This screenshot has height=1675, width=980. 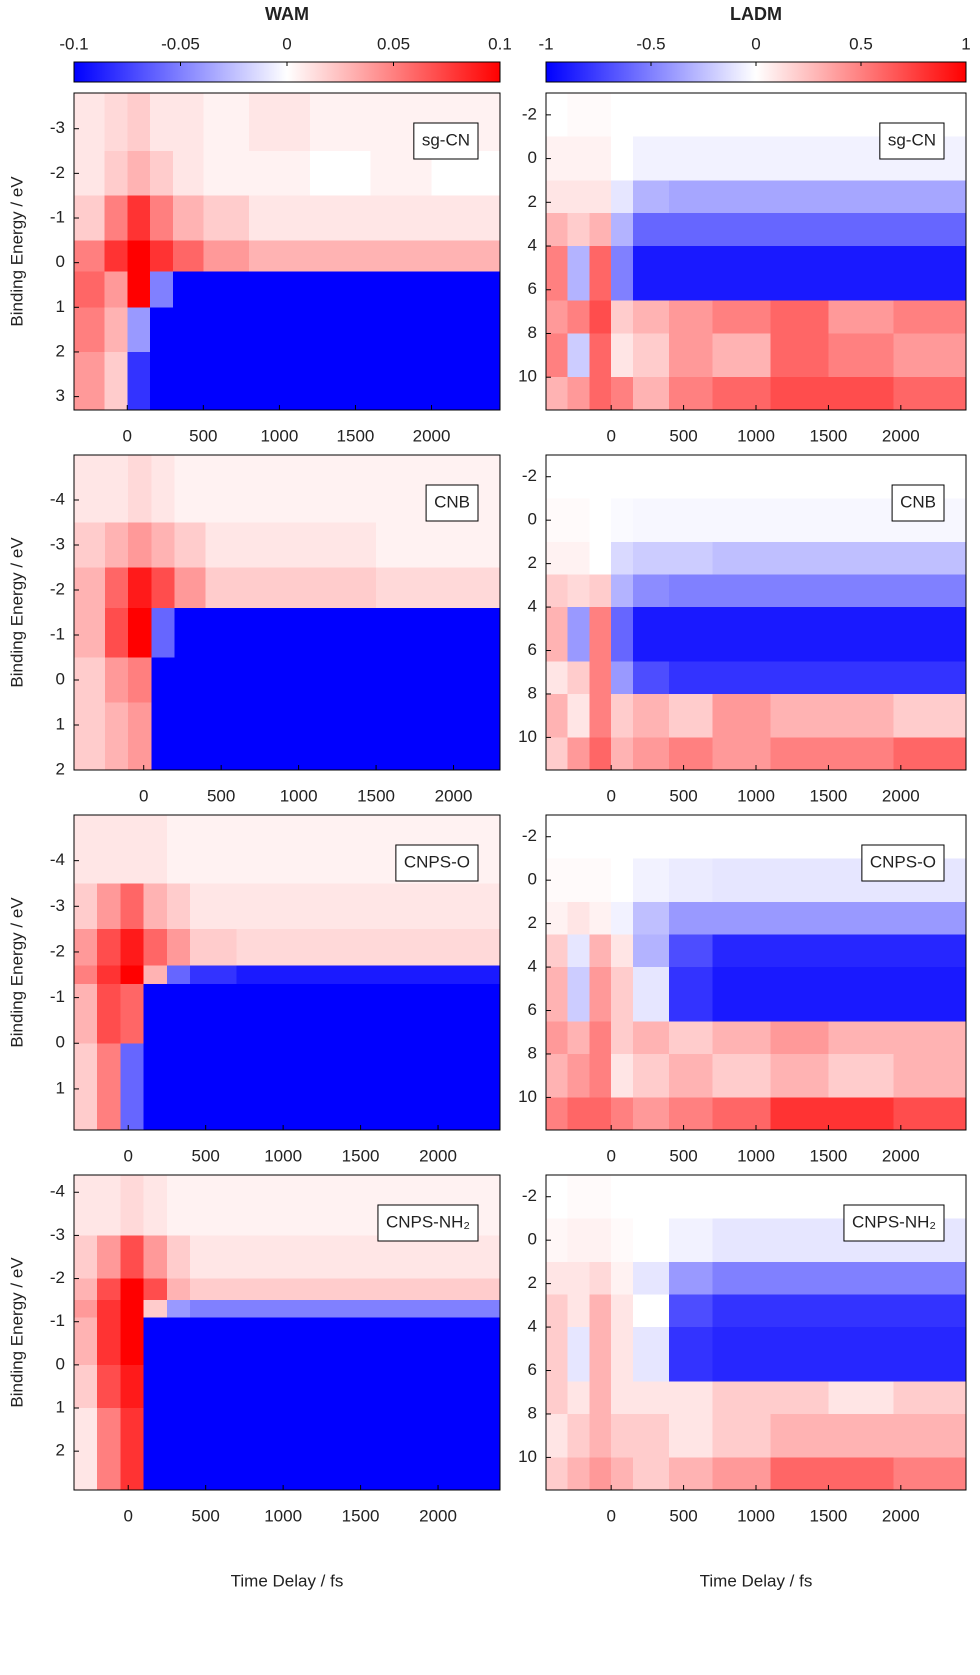 What do you see at coordinates (180, 43) in the screenshot?
I see `colorbar-tick-label: -0.05` at bounding box center [180, 43].